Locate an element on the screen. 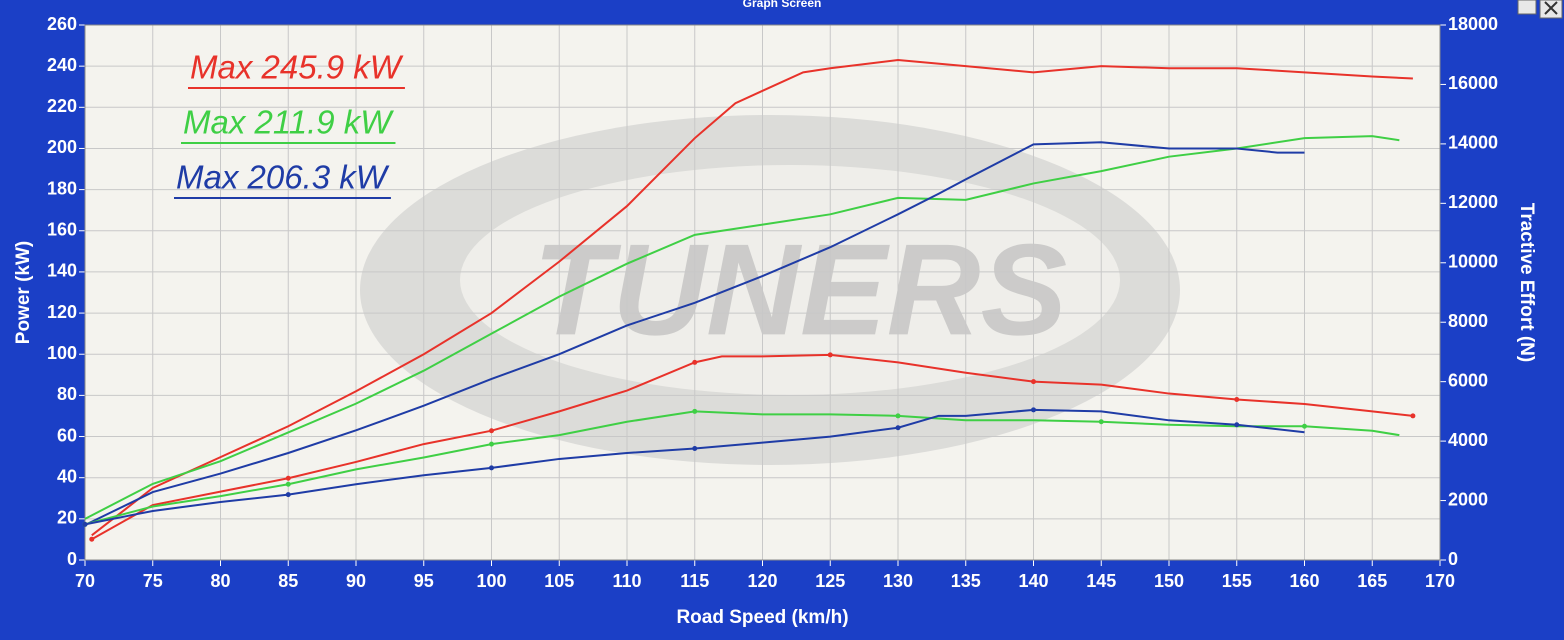 The image size is (1564, 640). close-icon is located at coordinates (1551, 8).